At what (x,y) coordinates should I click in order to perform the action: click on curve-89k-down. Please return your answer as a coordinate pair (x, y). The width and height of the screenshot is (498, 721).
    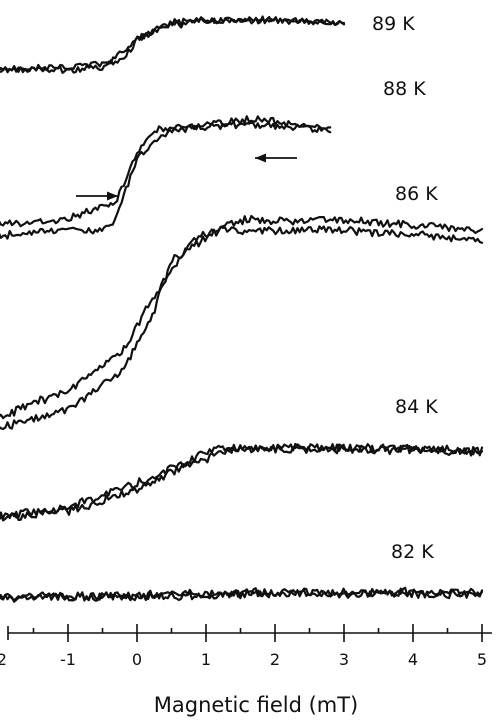
    Looking at the image, I should click on (173, 45).